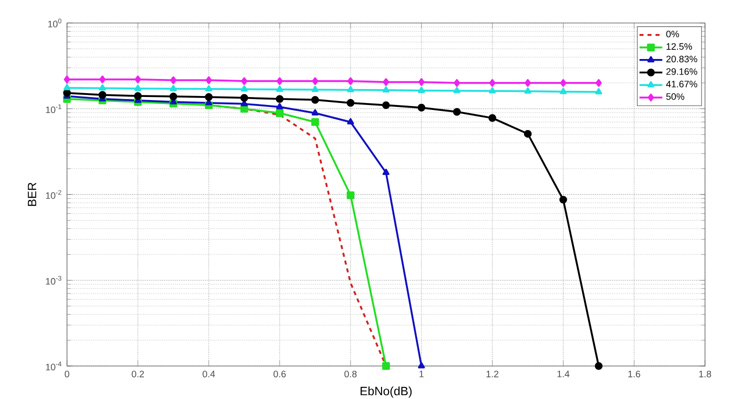 The height and width of the screenshot is (399, 730). I want to click on y-tick-label: 10$^{-4}$, so click(54, 366).